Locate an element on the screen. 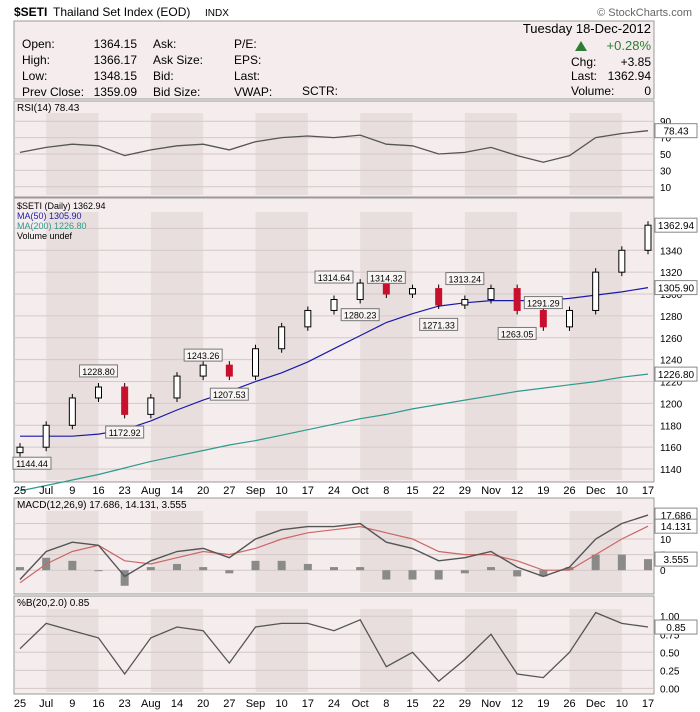 This screenshot has height=712, width=700. histogram-badge-box is located at coordinates (676, 559).